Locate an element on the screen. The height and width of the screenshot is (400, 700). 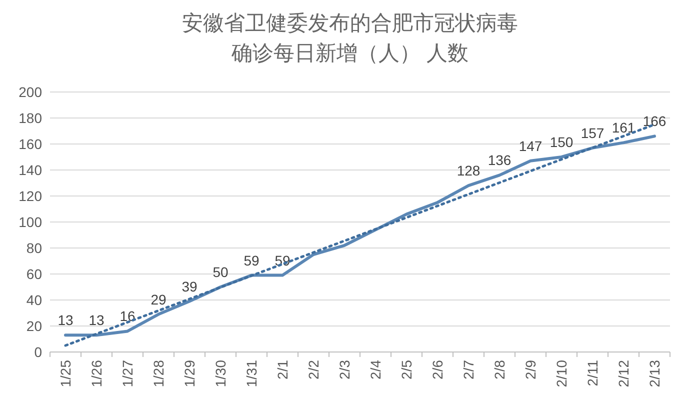
y-tick-label: 180 is located at coordinates (30, 118).